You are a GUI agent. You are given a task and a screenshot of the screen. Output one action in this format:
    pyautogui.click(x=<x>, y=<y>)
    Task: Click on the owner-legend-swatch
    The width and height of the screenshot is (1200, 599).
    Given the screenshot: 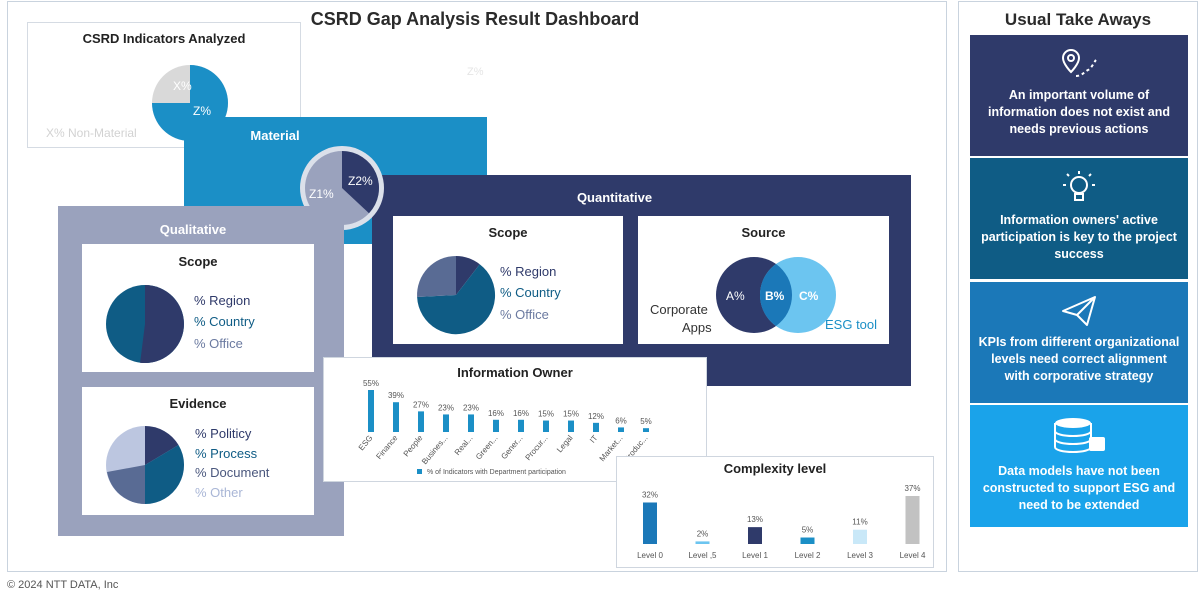 What is the action you would take?
    pyautogui.click(x=419, y=471)
    